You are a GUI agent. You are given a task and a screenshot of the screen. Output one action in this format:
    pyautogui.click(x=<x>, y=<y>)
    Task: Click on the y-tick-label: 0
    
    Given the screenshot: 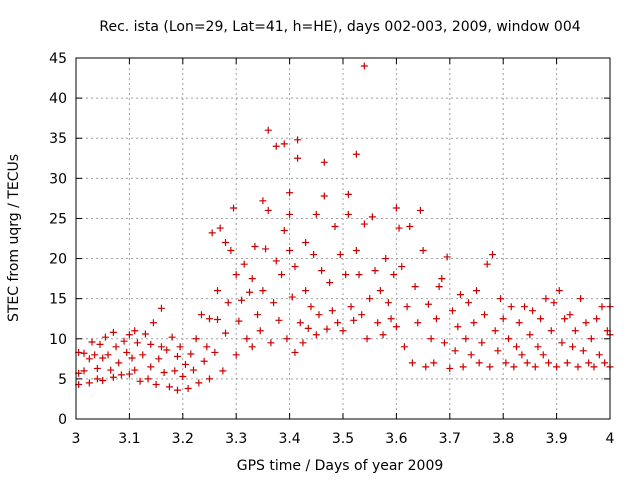 What is the action you would take?
    pyautogui.click(x=62, y=420)
    